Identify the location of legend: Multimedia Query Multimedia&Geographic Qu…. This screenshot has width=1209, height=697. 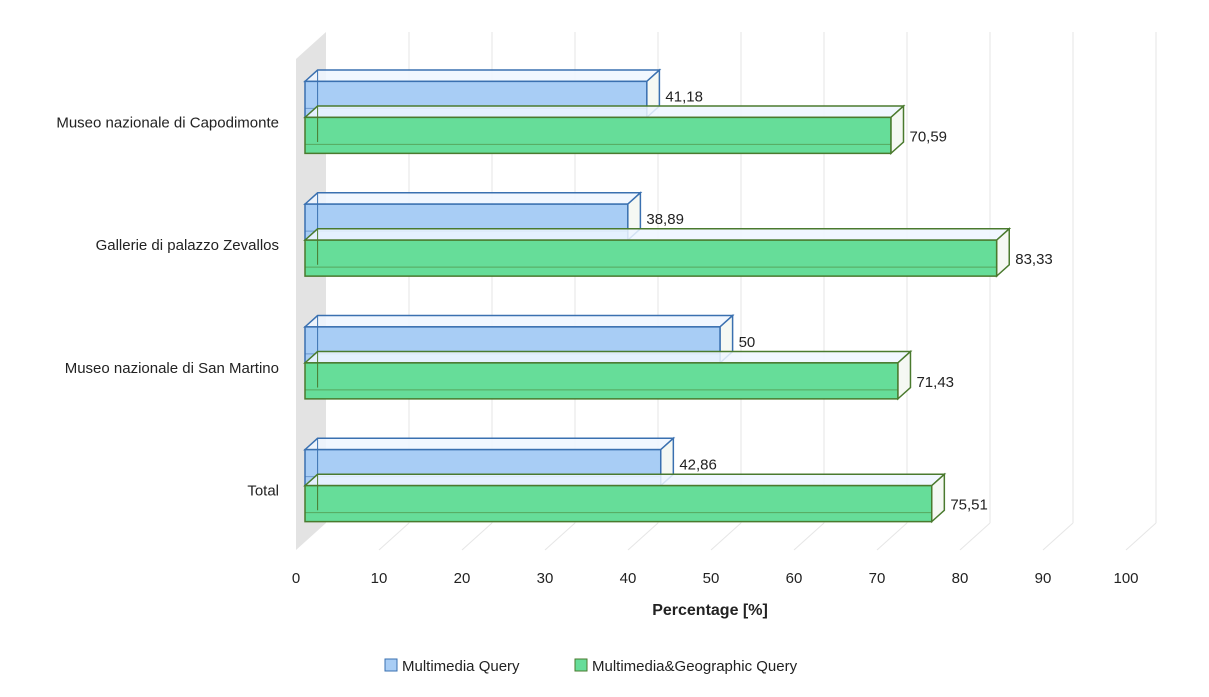
(591, 666).